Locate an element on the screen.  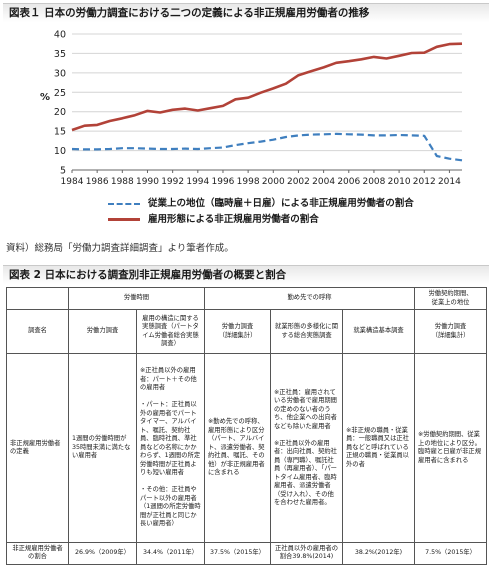
x-tick-label: 1986 is located at coordinates (97, 182).